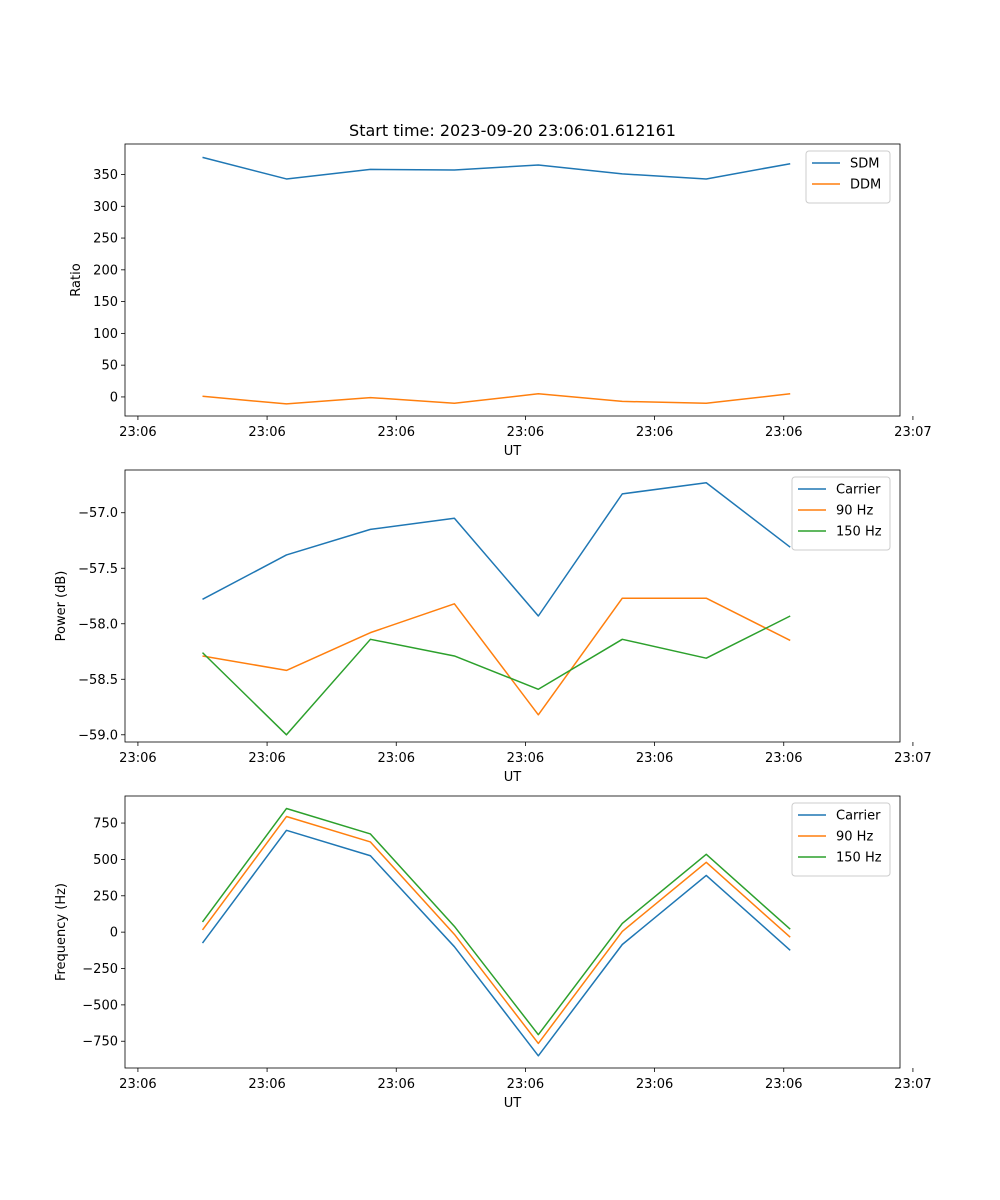 The height and width of the screenshot is (1200, 1000). I want to click on power-legend-label: Carrier, so click(858, 490).